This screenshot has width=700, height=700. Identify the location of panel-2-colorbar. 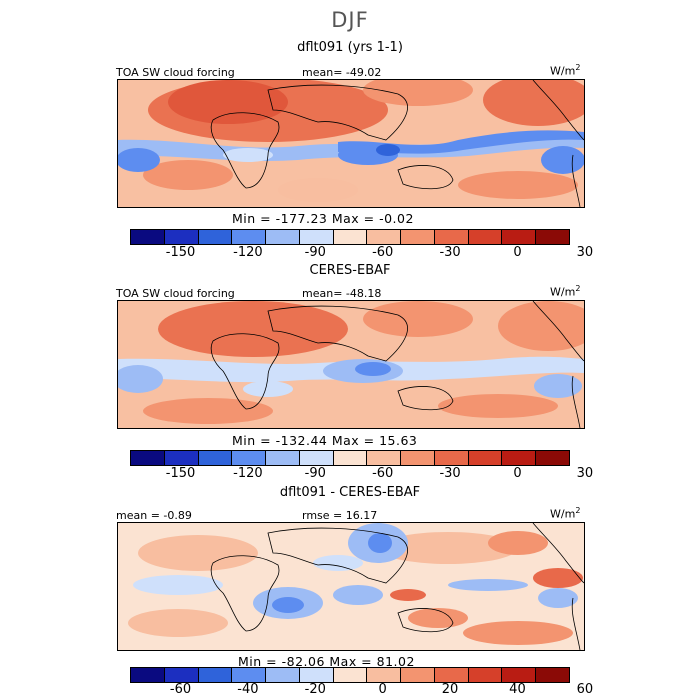
(350, 458).